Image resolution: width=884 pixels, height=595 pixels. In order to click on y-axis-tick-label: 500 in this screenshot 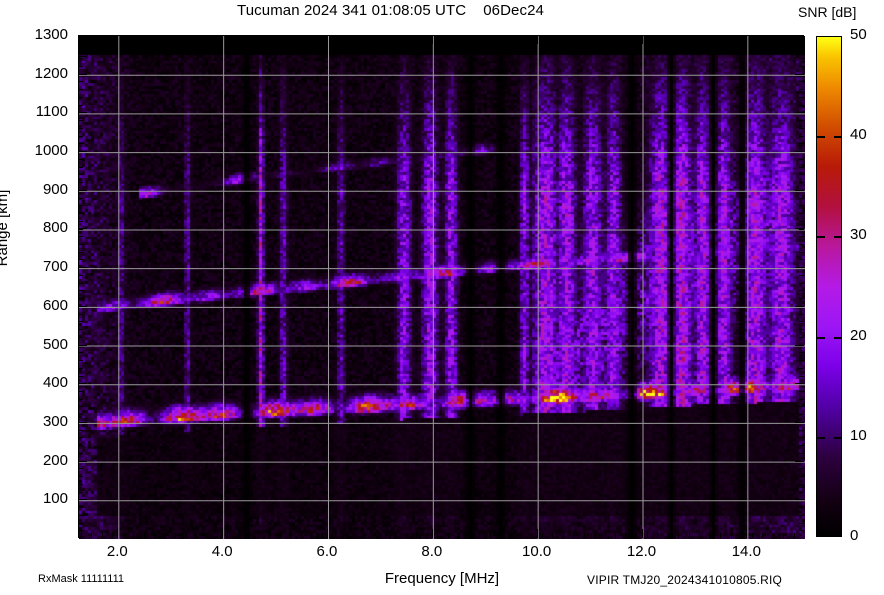, I will do `click(55, 344)`.